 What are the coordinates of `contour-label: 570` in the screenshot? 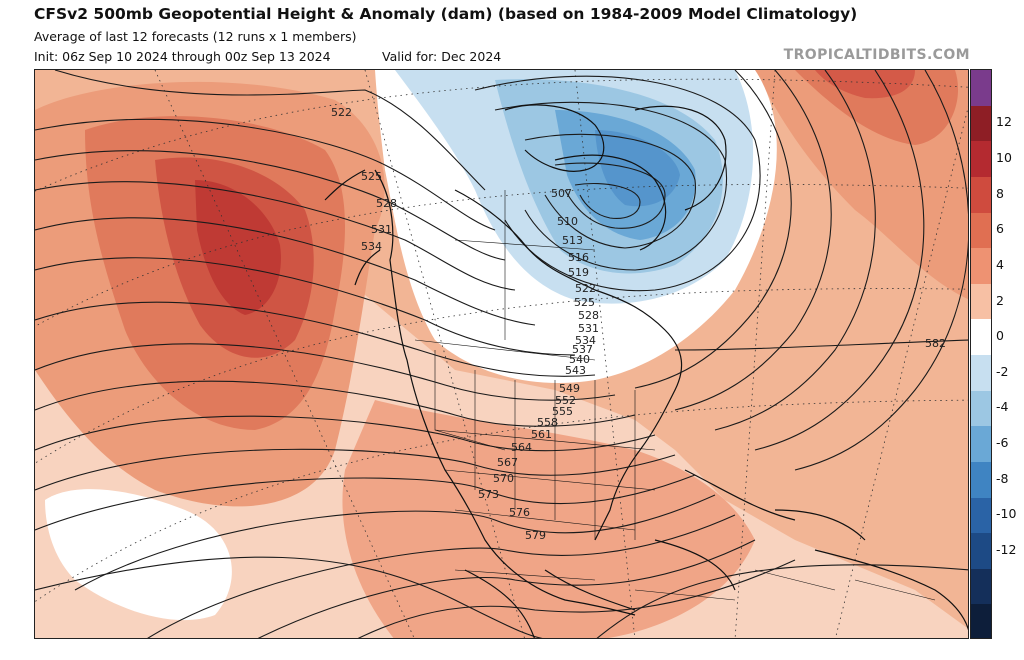 It's located at (503, 478).